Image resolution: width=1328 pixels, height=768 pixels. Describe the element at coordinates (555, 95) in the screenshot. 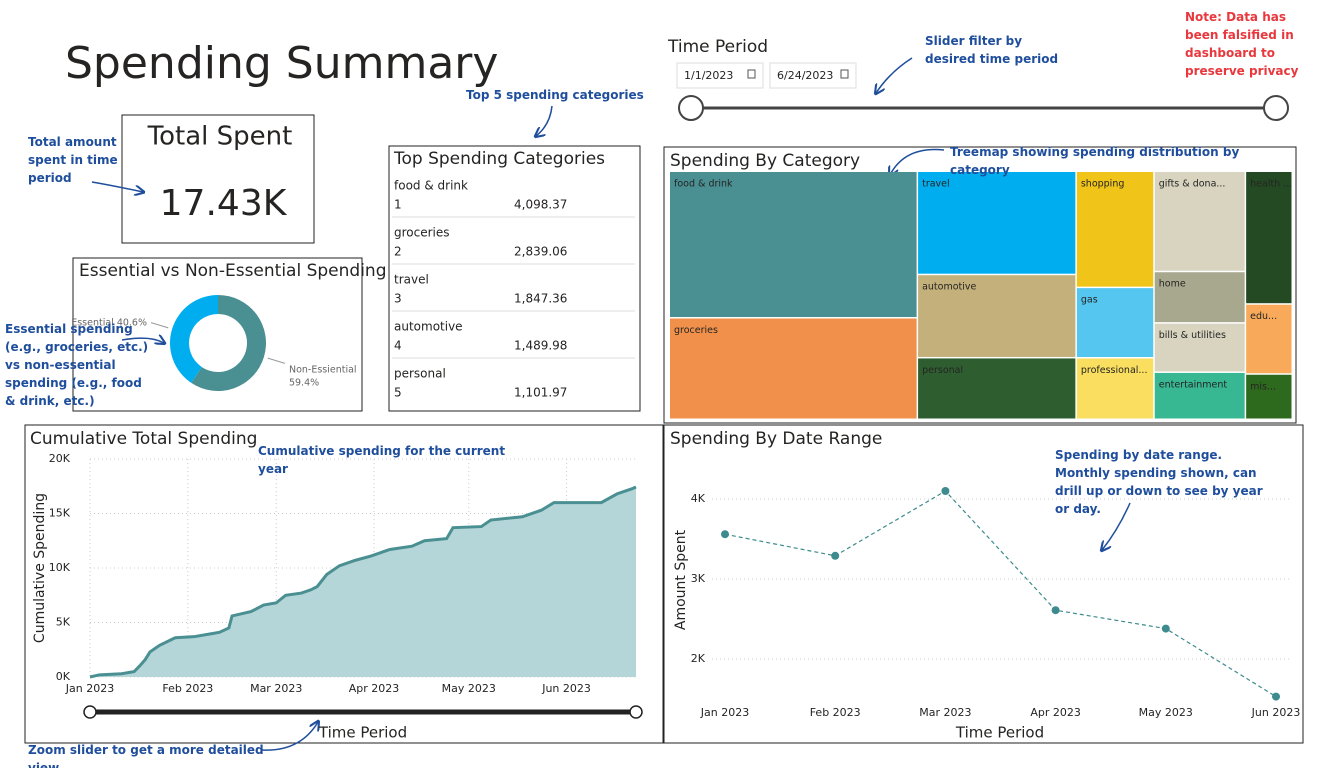

I see `annotation: Top 5 spending categories` at that location.